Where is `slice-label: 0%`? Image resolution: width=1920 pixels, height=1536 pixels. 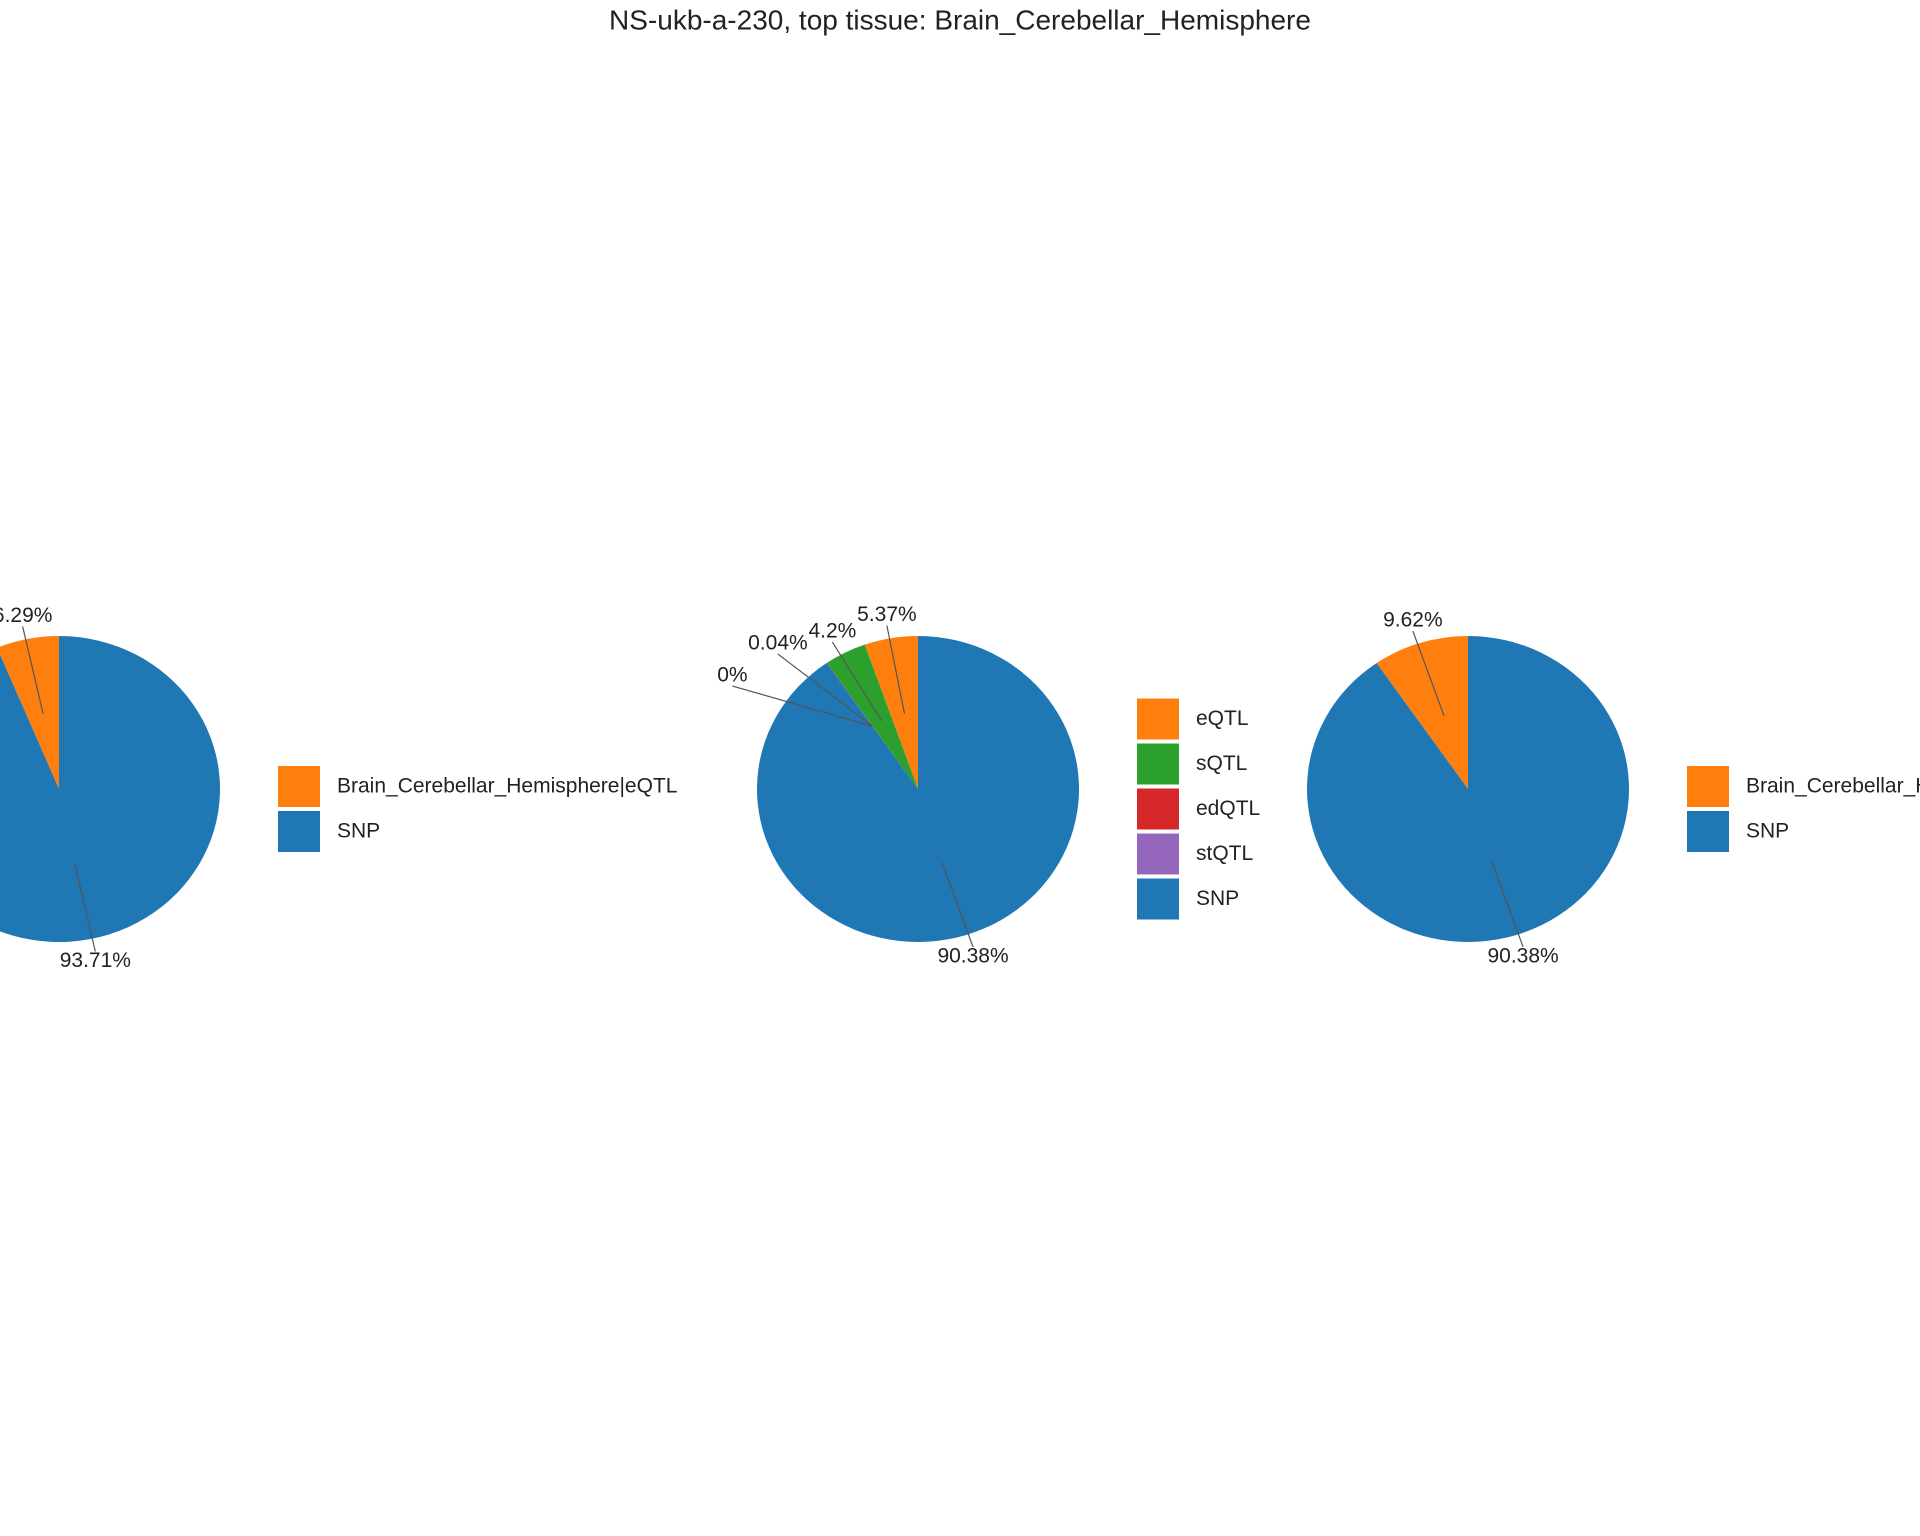 slice-label: 0% is located at coordinates (732, 675).